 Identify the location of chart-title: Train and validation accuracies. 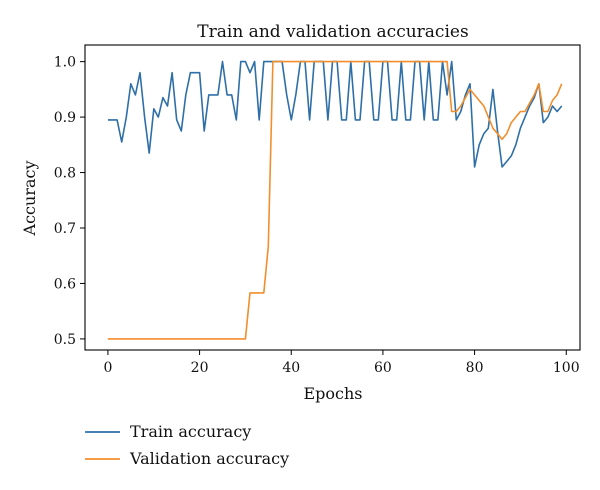
(332, 32).